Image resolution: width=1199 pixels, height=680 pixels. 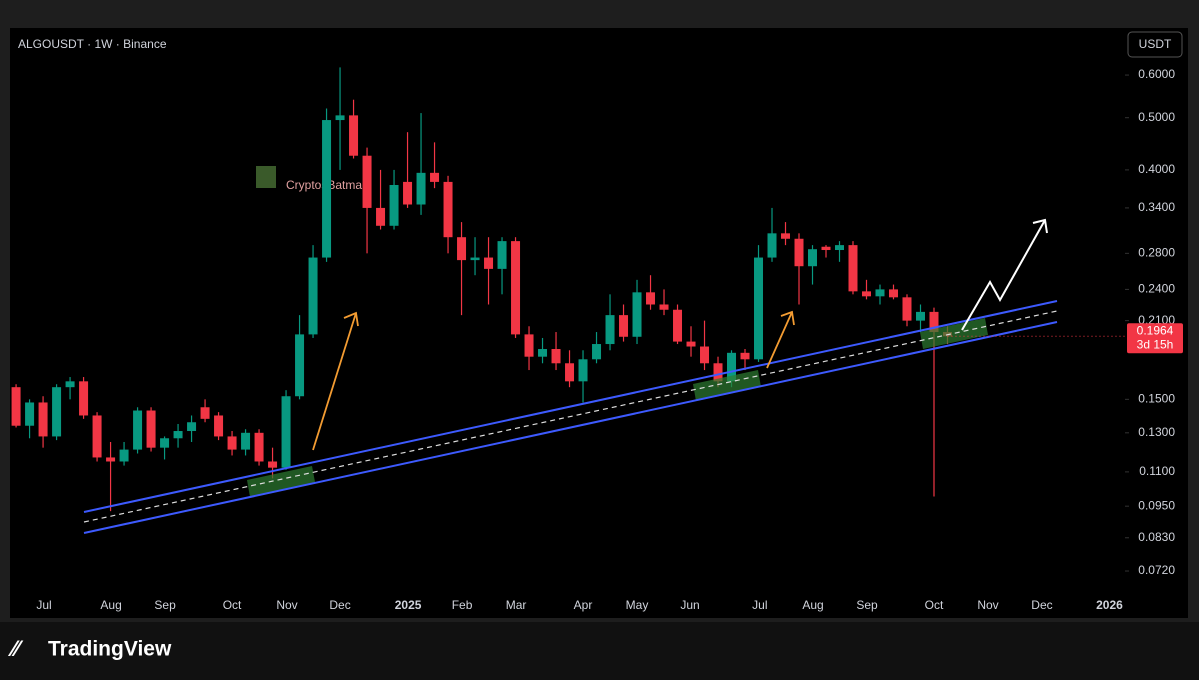 What do you see at coordinates (1156, 399) in the screenshot?
I see `y-tick-label: 0.1500` at bounding box center [1156, 399].